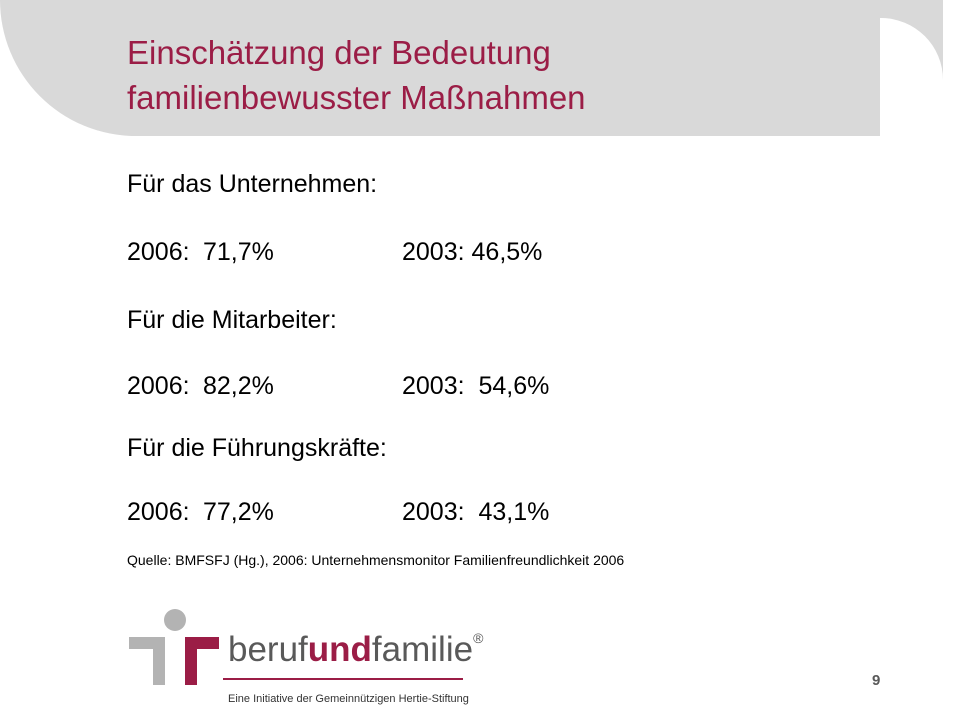  What do you see at coordinates (478, 638) in the screenshot?
I see `registered-mark: ®` at bounding box center [478, 638].